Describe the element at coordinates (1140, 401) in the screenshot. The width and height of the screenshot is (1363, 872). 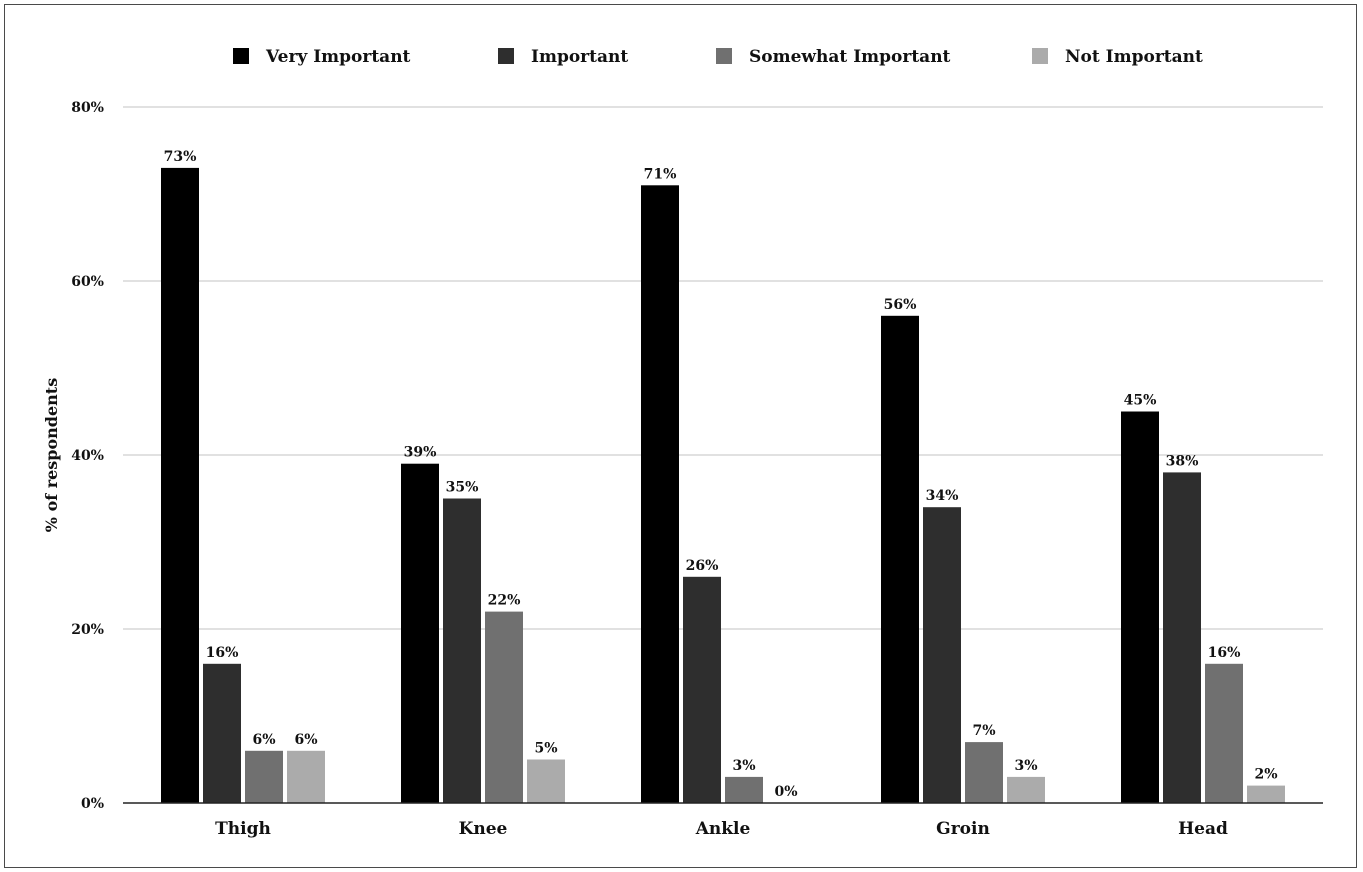
I see `data-label: 45%` at that location.